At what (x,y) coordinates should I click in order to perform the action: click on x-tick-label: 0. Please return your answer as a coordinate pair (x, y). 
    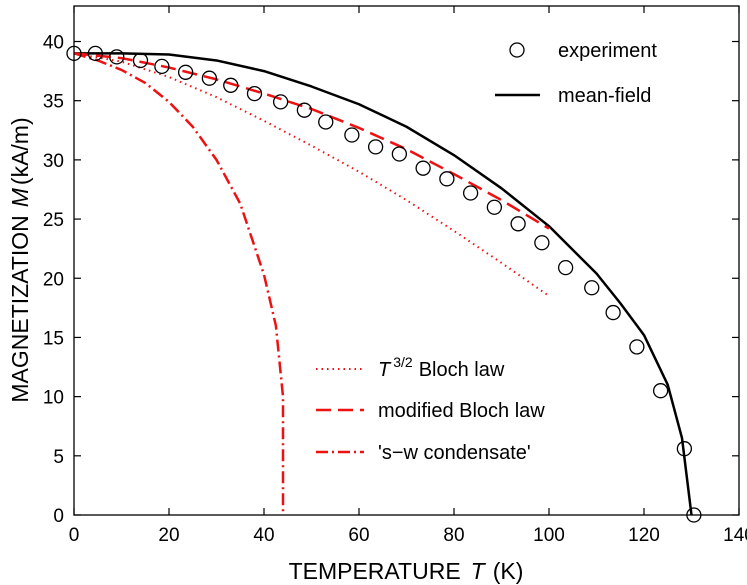
    Looking at the image, I should click on (74, 535).